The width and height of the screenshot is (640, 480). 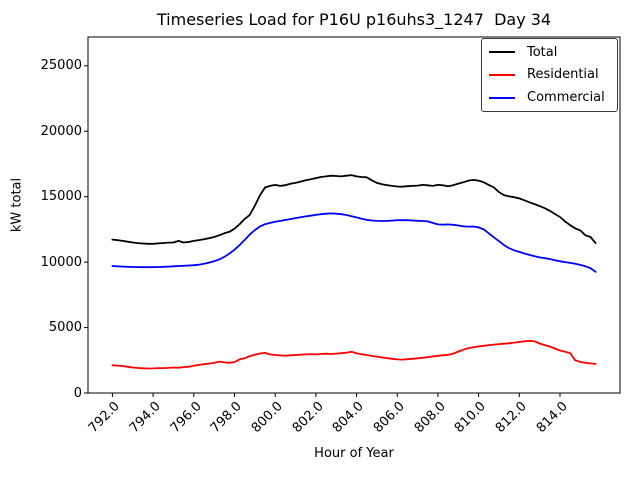 What do you see at coordinates (17, 205) in the screenshot?
I see `y-axis-label: kW total` at bounding box center [17, 205].